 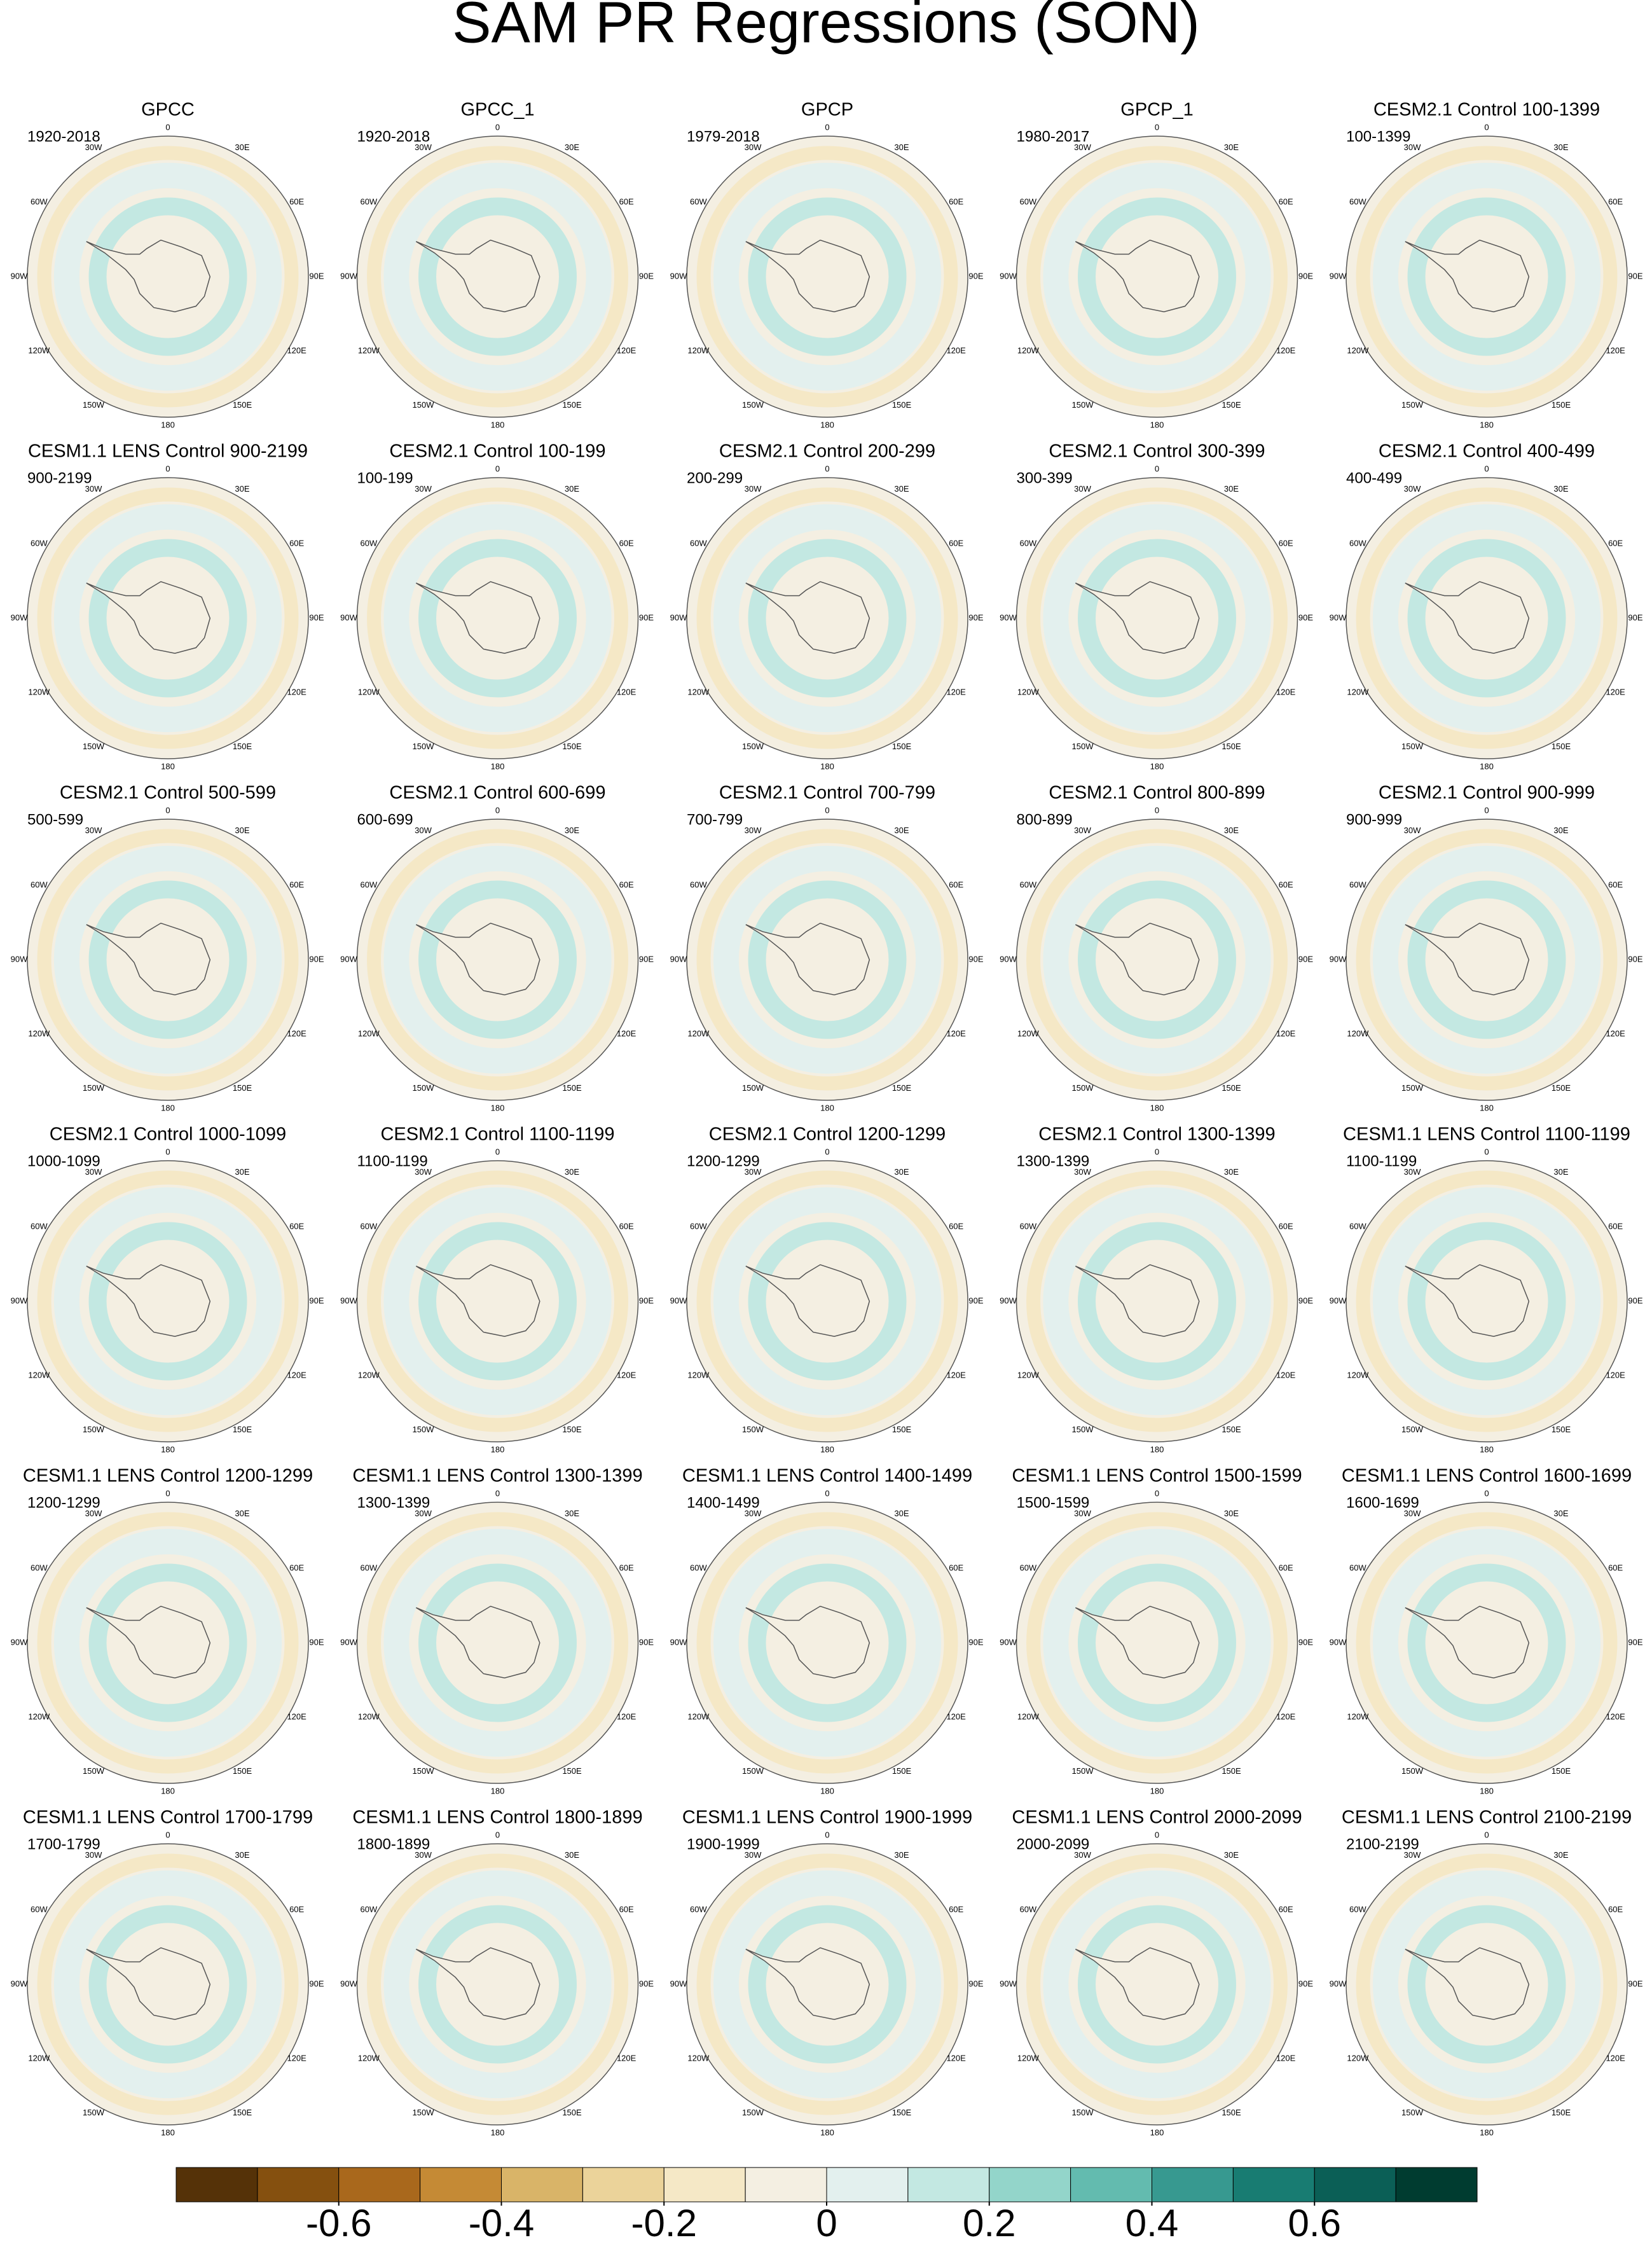 What do you see at coordinates (1045, 478) in the screenshot?
I see `panel-period: 300-399` at bounding box center [1045, 478].